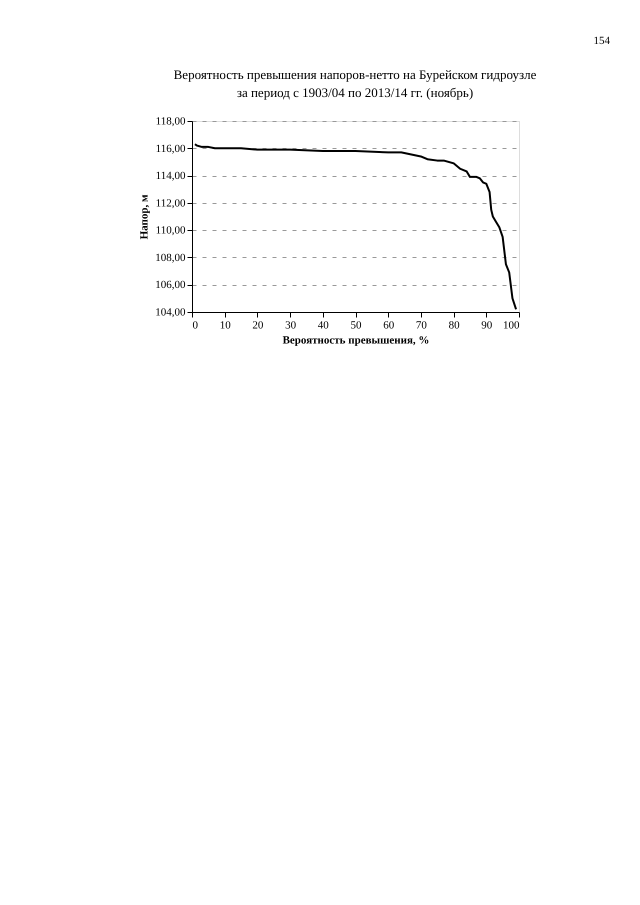 This screenshot has width=640, height=905. I want to click on x-tick-label: 40, so click(324, 326).